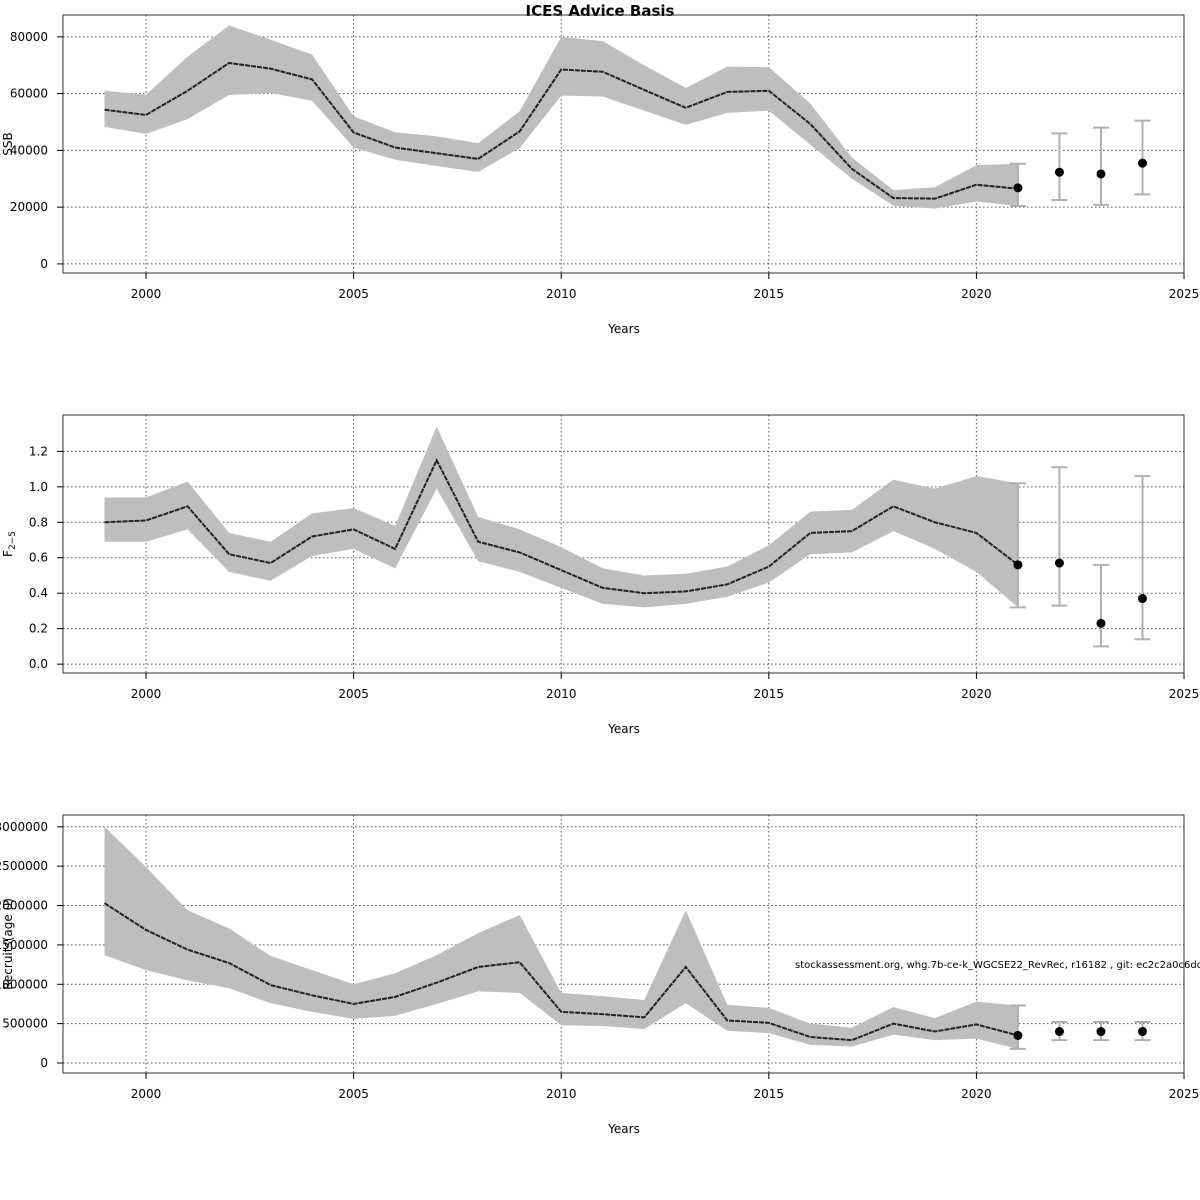 Image resolution: width=1200 pixels, height=1200 pixels. What do you see at coordinates (24, 827) in the screenshot?
I see `y-tick-label: 3000000` at bounding box center [24, 827].